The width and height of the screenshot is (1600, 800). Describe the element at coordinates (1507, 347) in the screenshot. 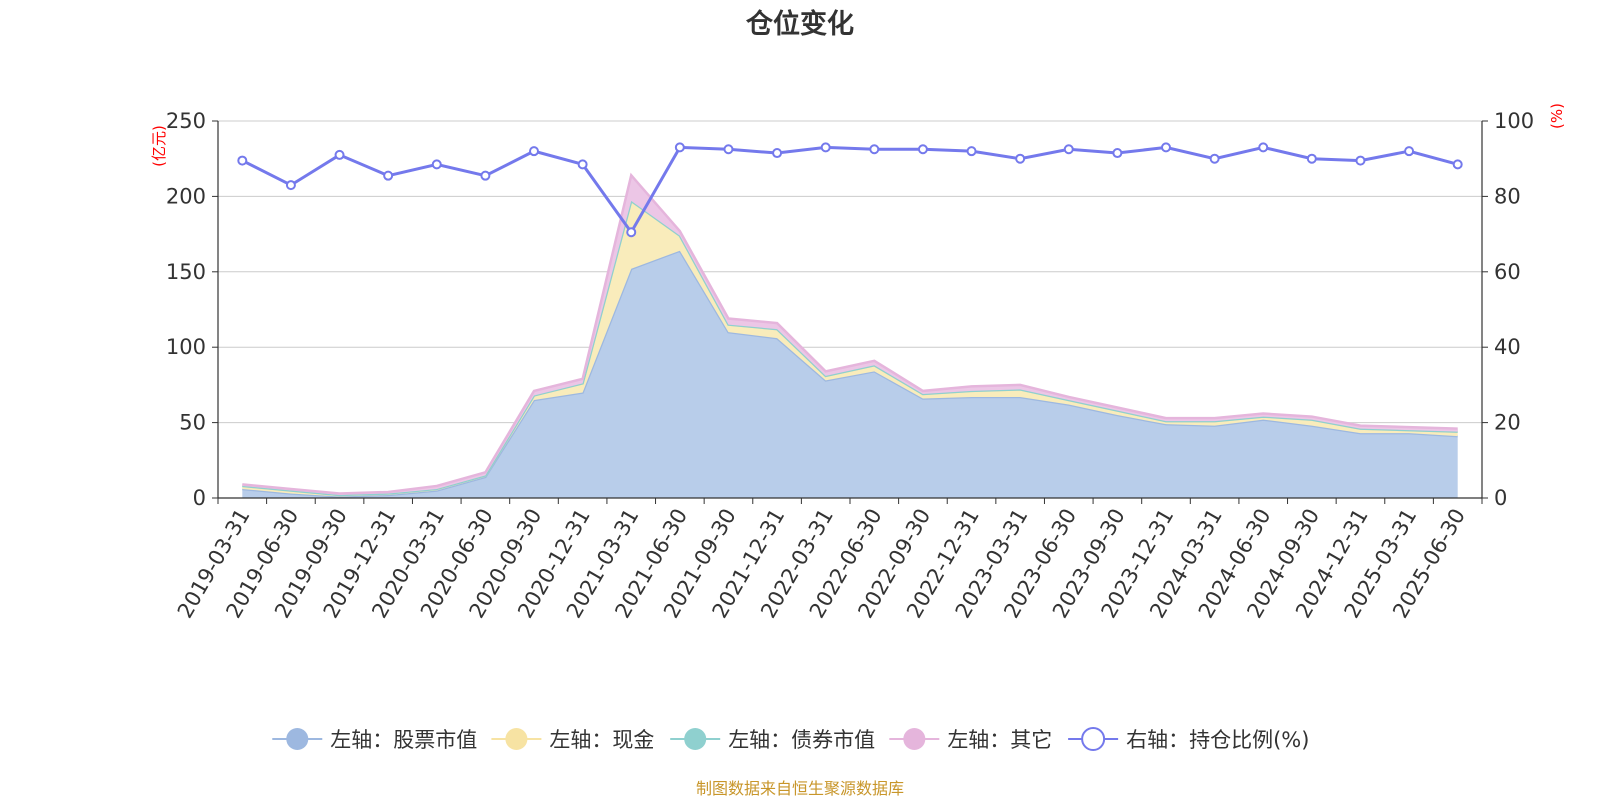

I see `right-axis-tick-label: 40` at that location.